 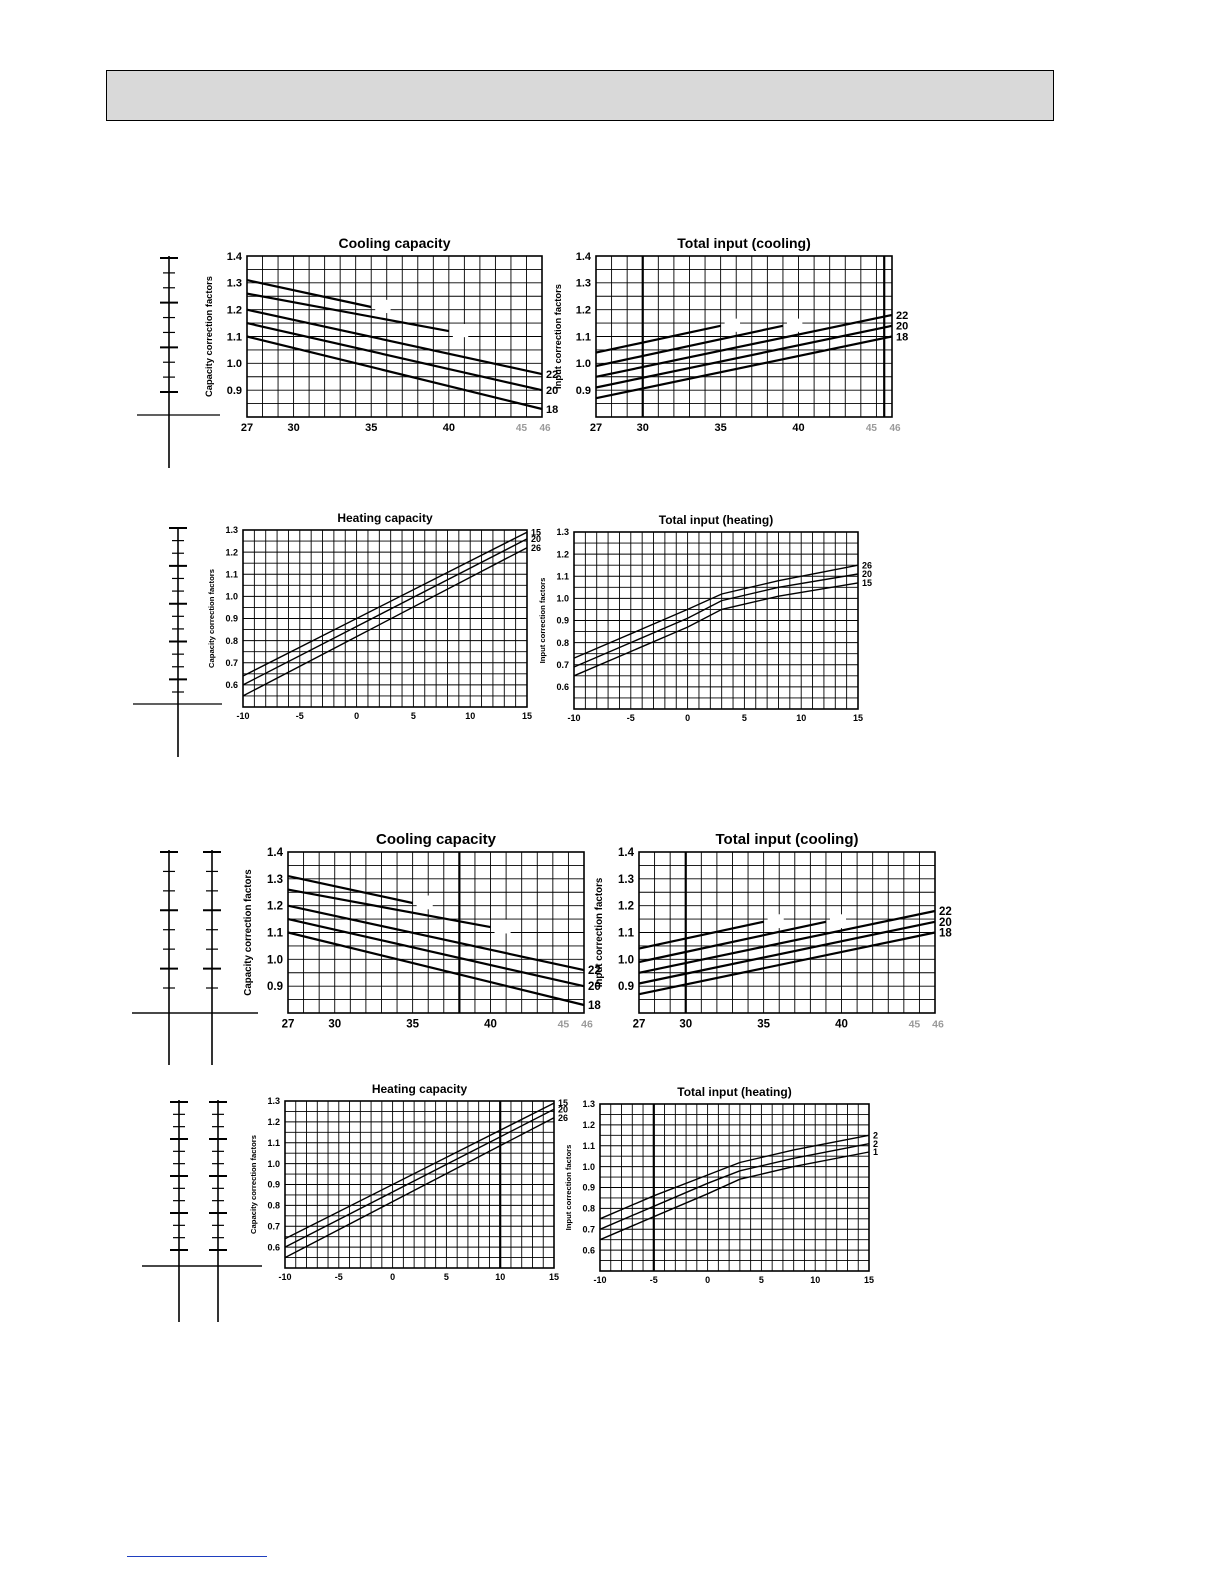 I want to click on footer-link-underline, so click(x=197, y=1556).